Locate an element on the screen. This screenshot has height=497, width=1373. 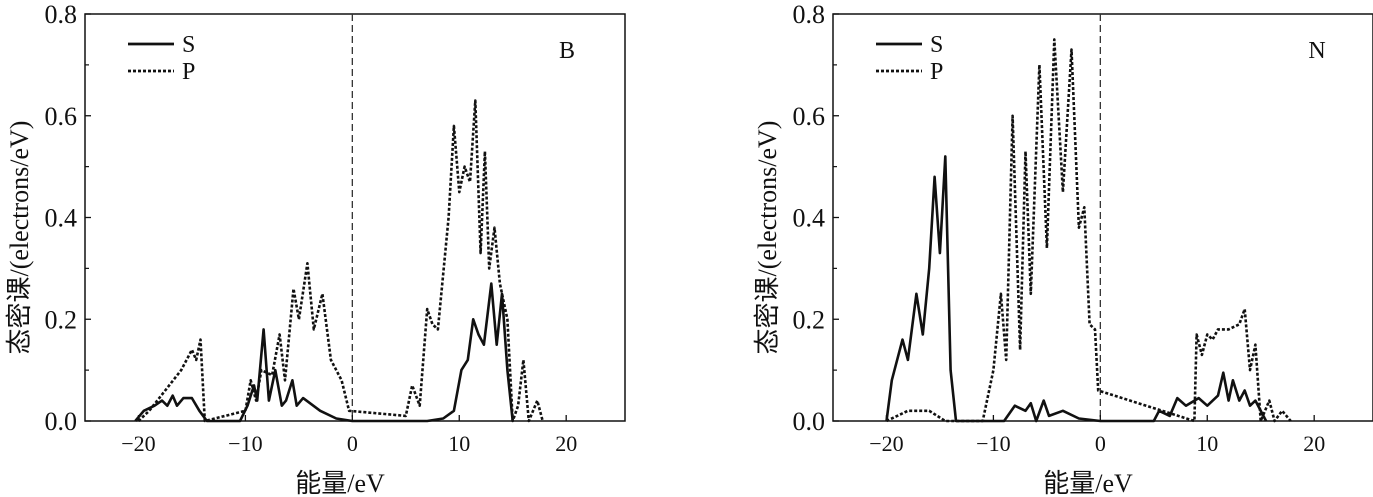
series-line-s is located at coordinates (324, 352).